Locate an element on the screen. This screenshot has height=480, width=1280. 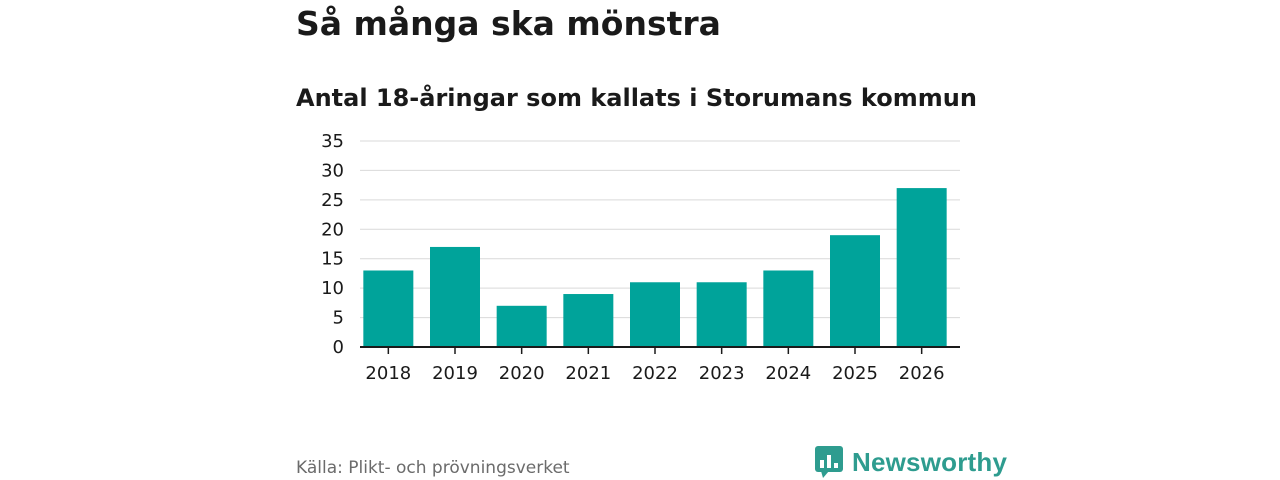
x-tick-label: 2018 is located at coordinates (388, 373).